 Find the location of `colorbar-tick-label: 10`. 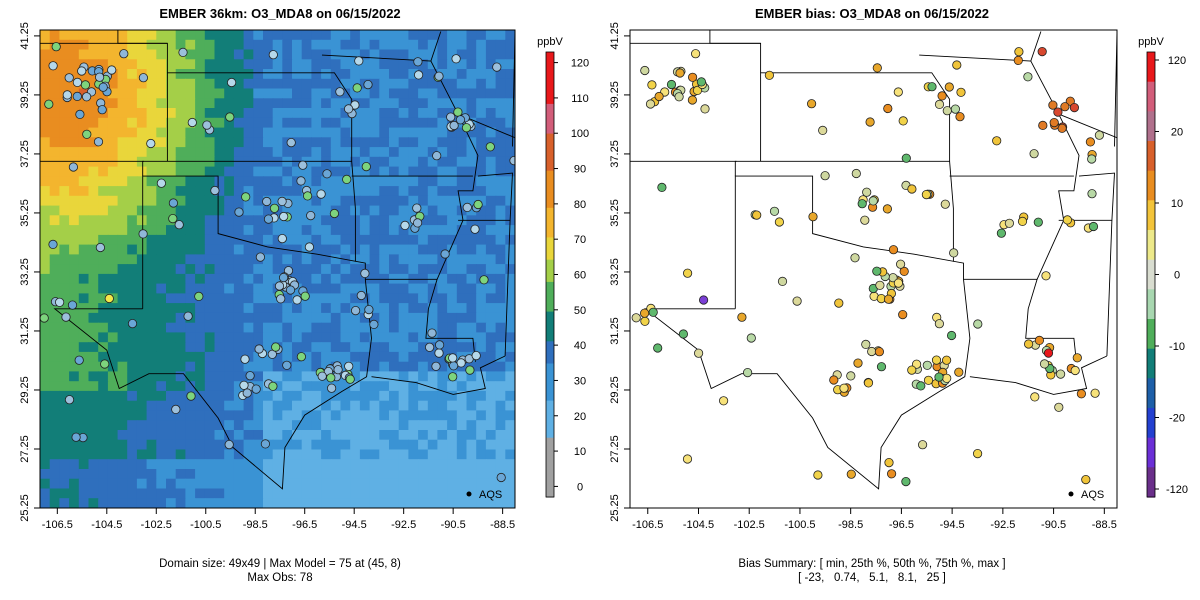

colorbar-tick-label: 10 is located at coordinates (1177, 204).